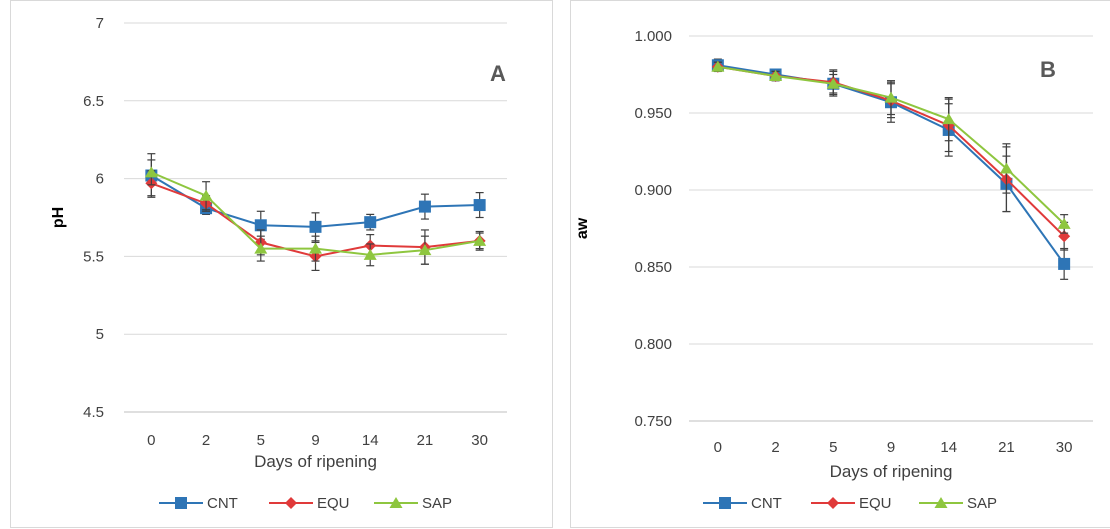 This screenshot has height=529, width=1110. Describe the element at coordinates (775, 447) in the screenshot. I see `xtick-label-b-1: 2` at that location.